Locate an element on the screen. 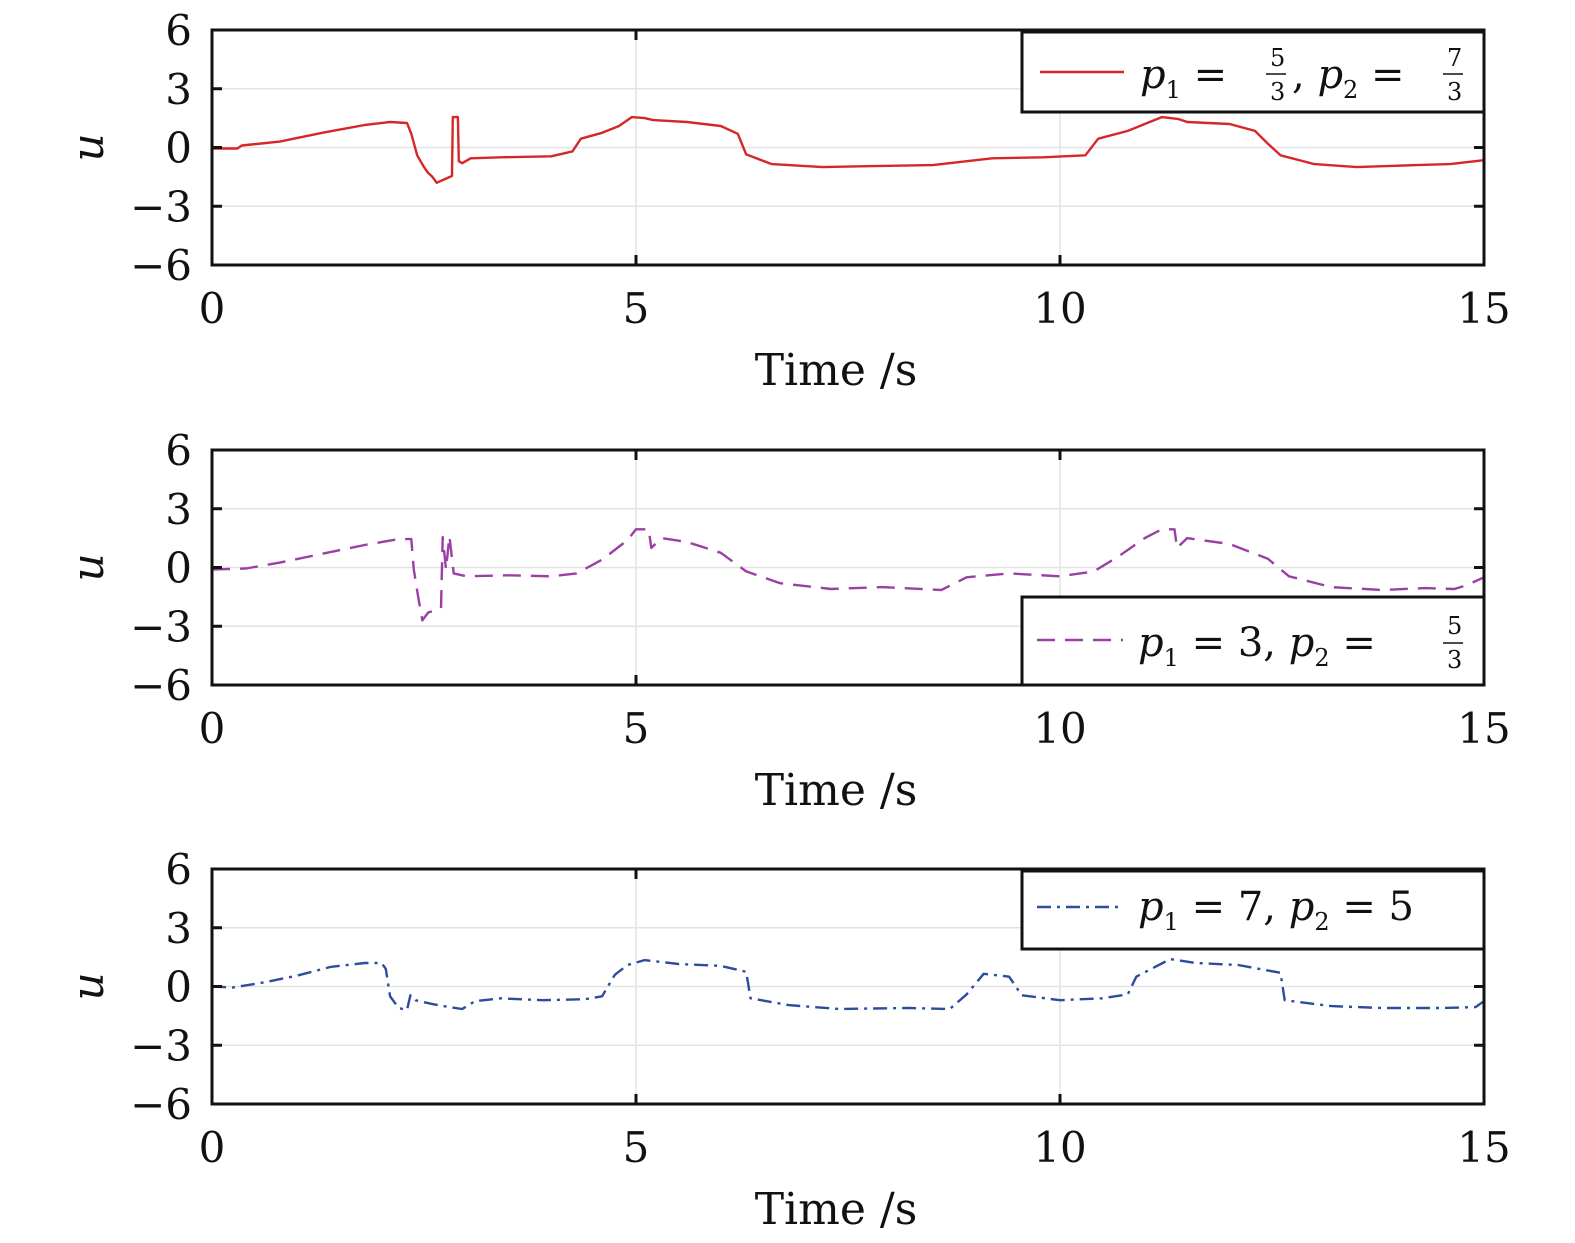 This screenshot has width=1575, height=1243. legend-panel-1: p1 = 5 3 , p2 = 7 3 is located at coordinates (1253, 72).